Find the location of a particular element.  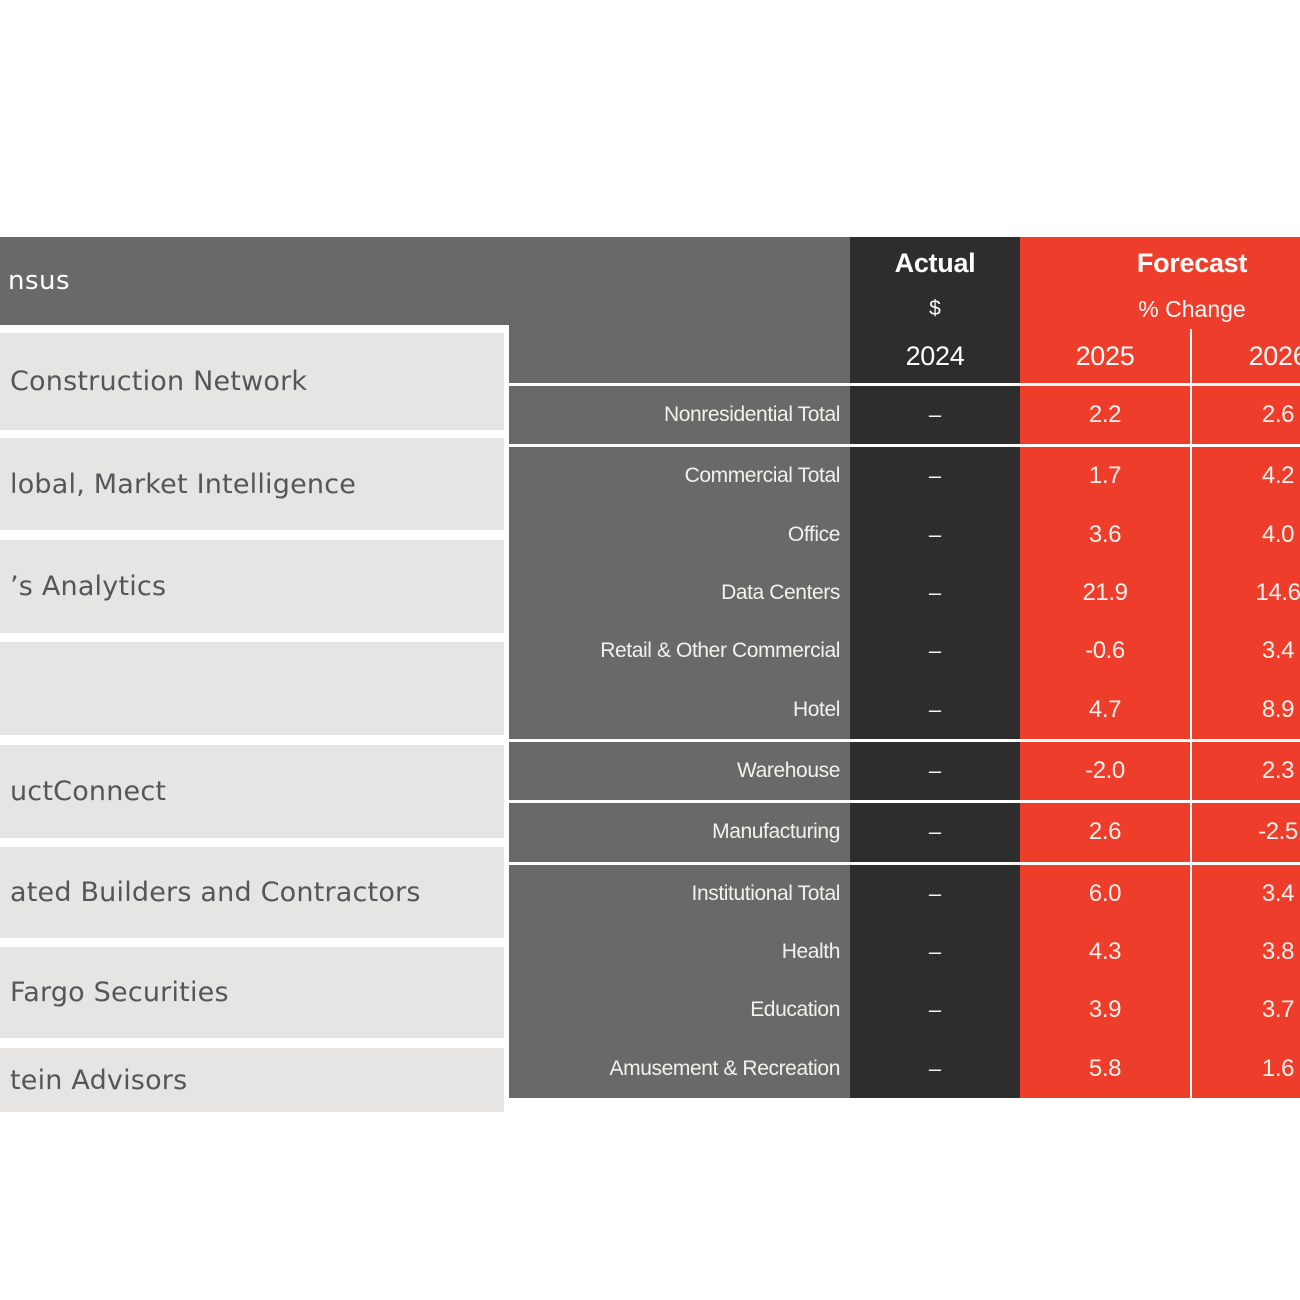

row-label: Data Centers is located at coordinates (679, 593).